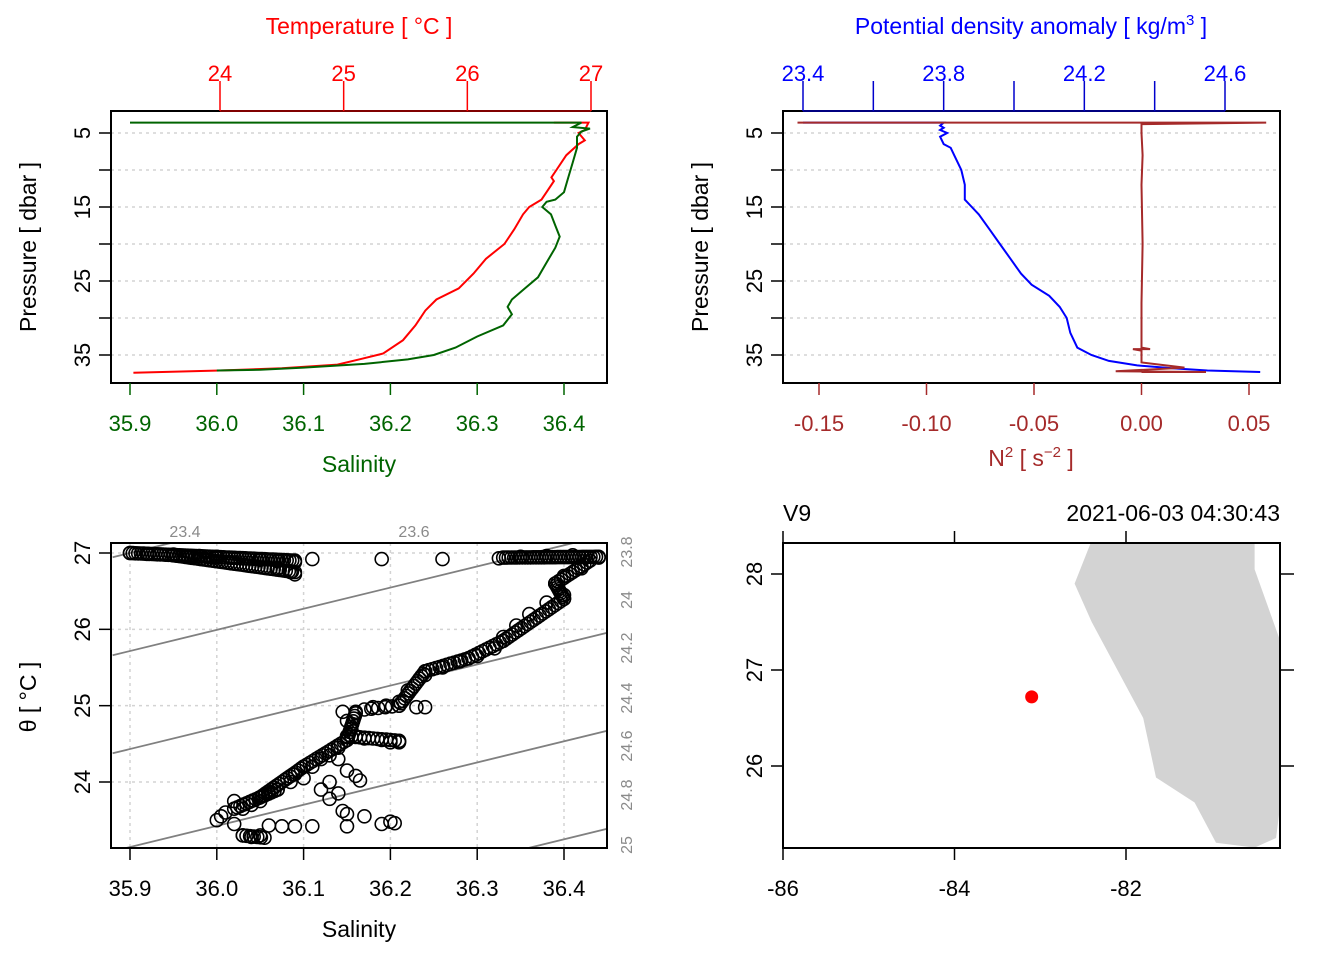 The height and width of the screenshot is (960, 1344). I want to click on top-axis-tick-label: 25, so click(343, 73).